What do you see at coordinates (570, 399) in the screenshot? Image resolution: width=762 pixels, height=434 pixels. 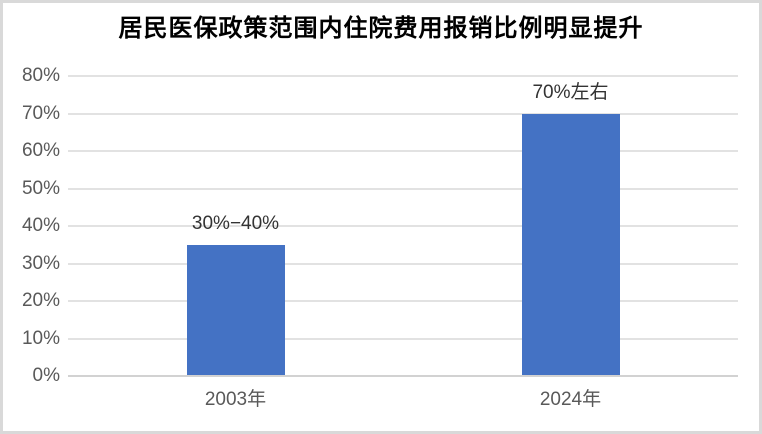 I see `x-axis-category-label: 2024年` at bounding box center [570, 399].